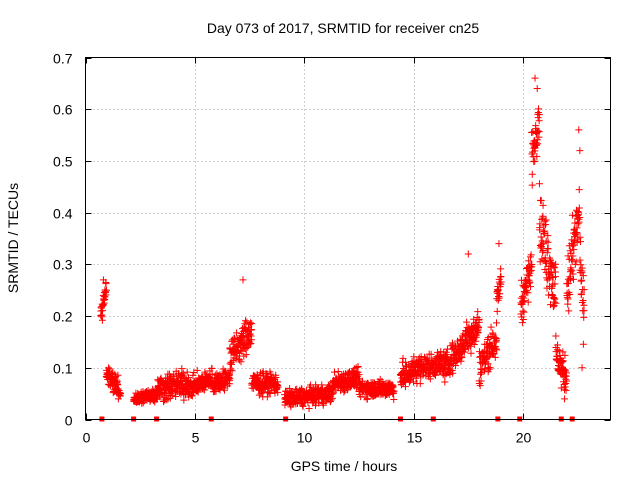 The image size is (640, 480). What do you see at coordinates (63, 240) in the screenshot?
I see `y-tick-labels: 0 0.1 0.2 0.3 0.4 0.5 0.6 0.7` at bounding box center [63, 240].